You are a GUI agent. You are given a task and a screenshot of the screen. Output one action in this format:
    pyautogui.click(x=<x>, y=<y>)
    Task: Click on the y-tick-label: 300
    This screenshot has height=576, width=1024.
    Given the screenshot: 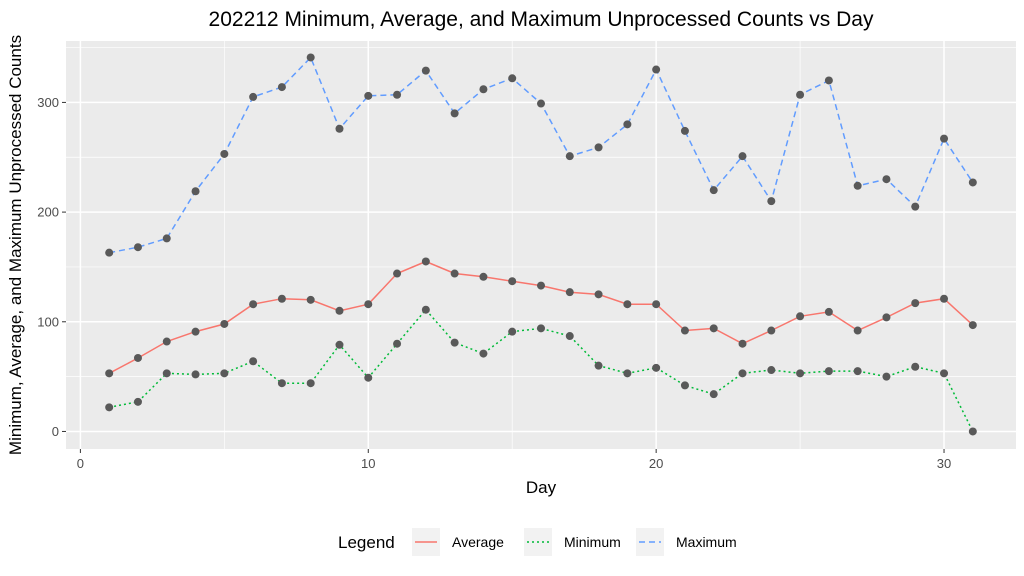 What is the action you would take?
    pyautogui.click(x=48, y=102)
    